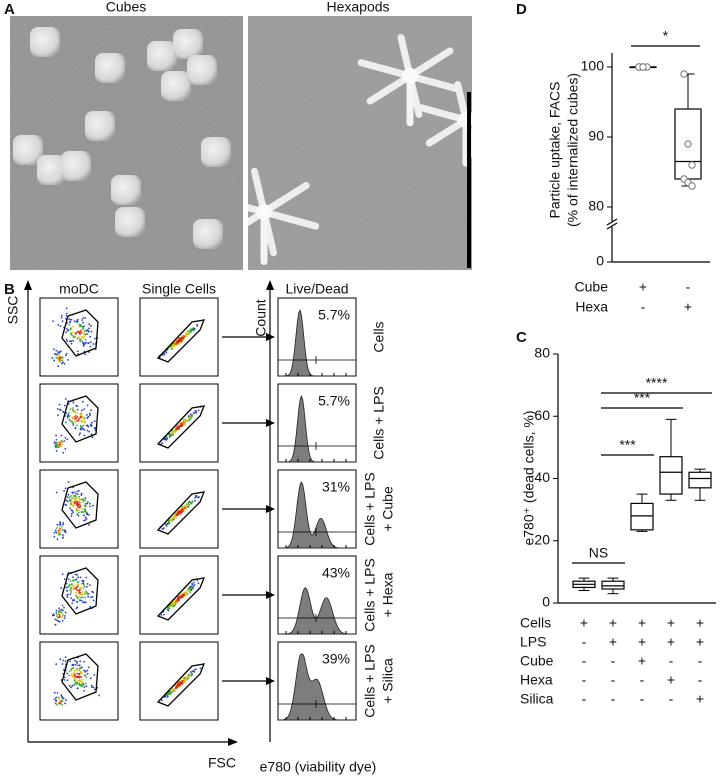  I want to click on hexapod-arm, so click(285, 199).